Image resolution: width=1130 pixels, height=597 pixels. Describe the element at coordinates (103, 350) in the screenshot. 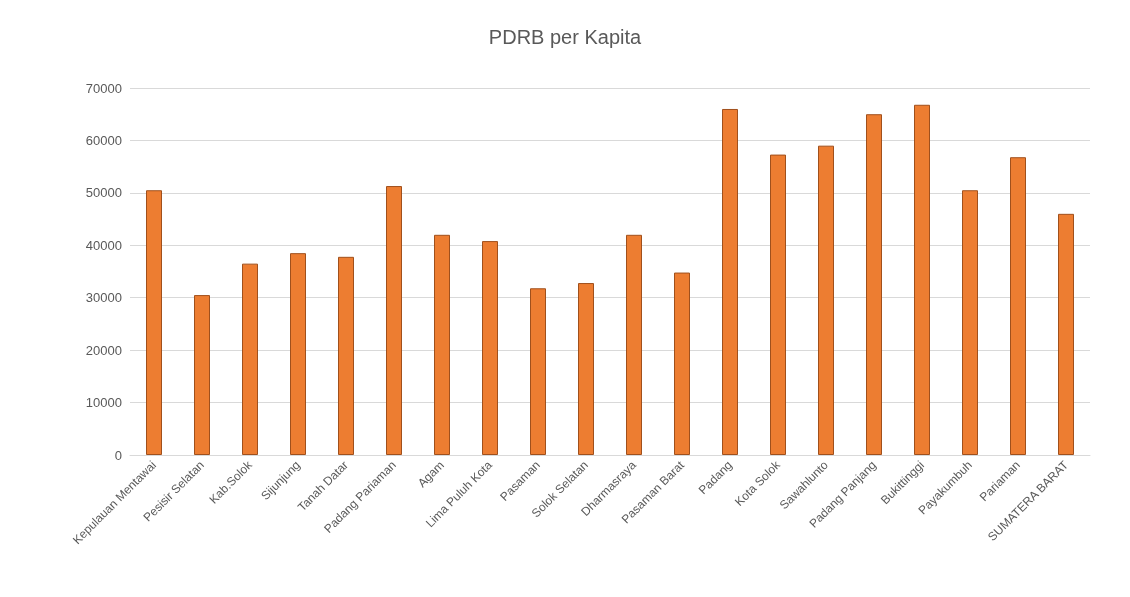

I see `y-tick-label: 20000` at that location.